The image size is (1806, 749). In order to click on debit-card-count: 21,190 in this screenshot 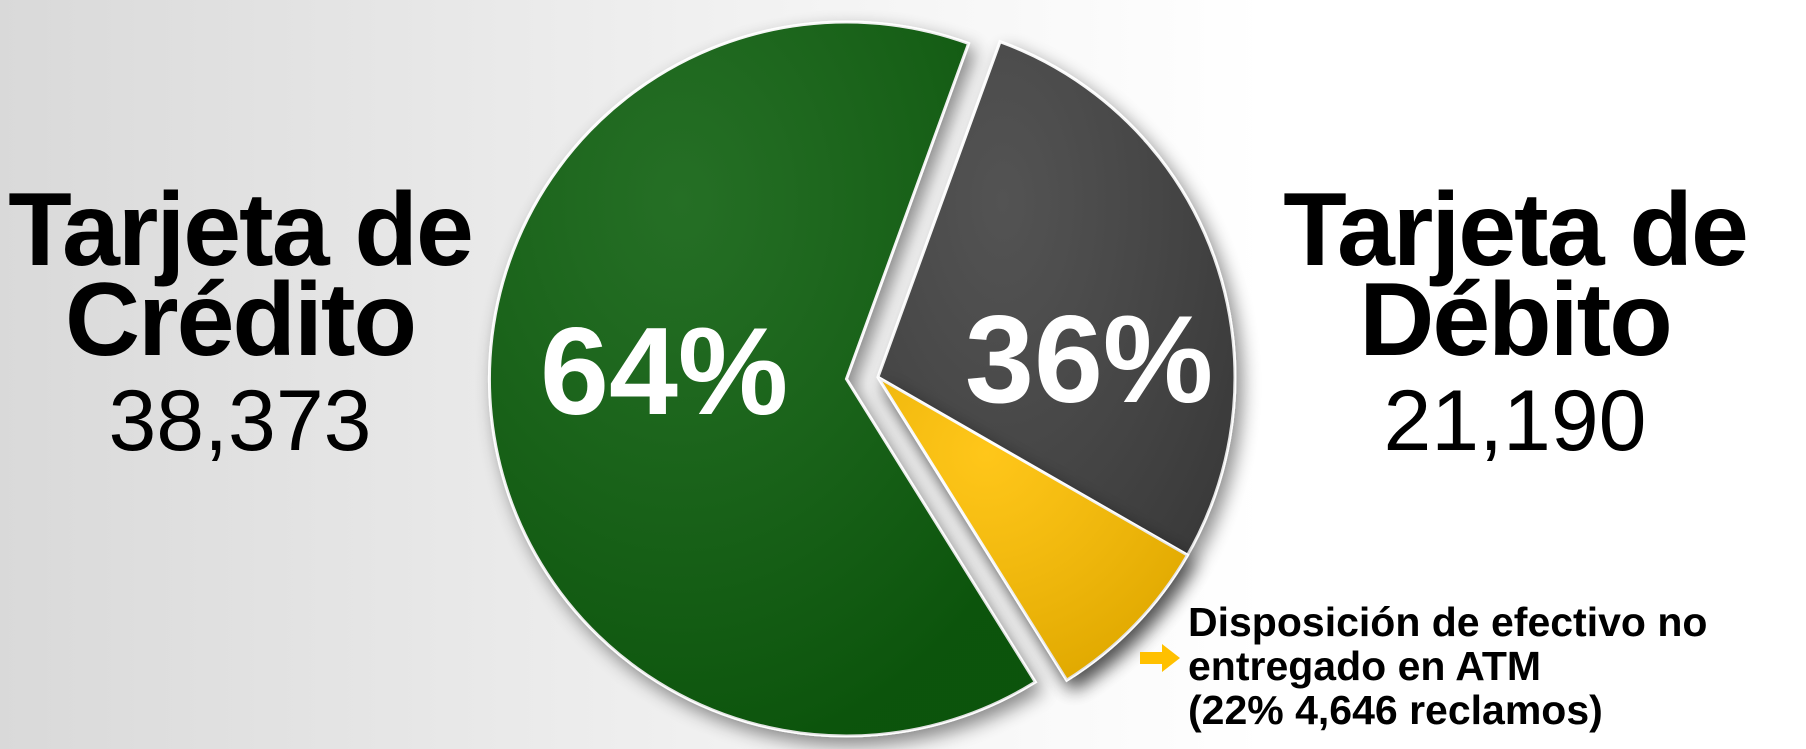, I will do `click(1515, 421)`.